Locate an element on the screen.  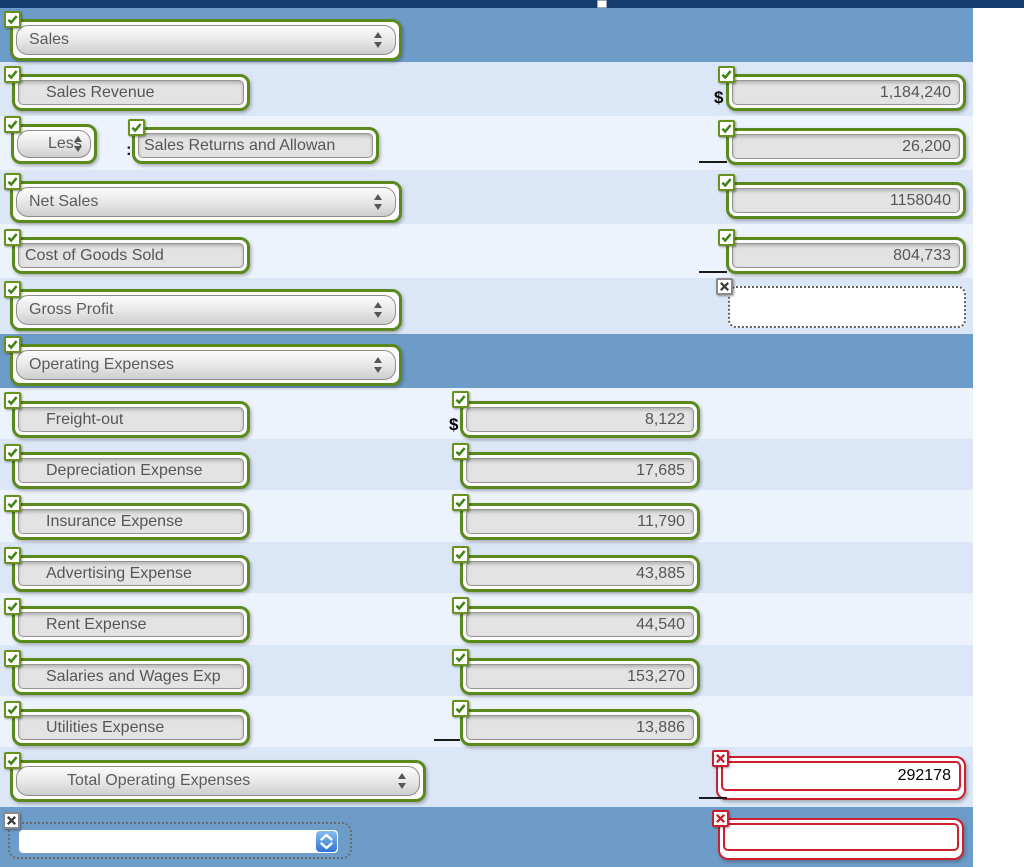
depreciation-label-group: Depreciation Expense is located at coordinates (131, 470).